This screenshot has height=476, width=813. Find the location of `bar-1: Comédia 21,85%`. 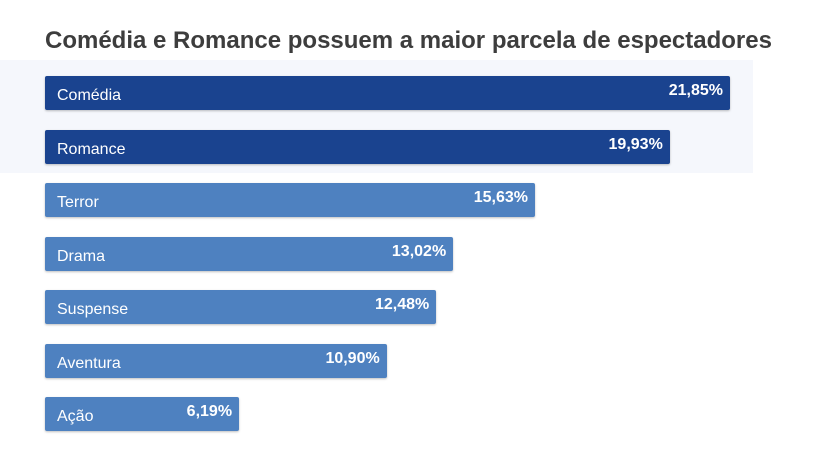

bar-1: Comédia 21,85% is located at coordinates (387, 93).